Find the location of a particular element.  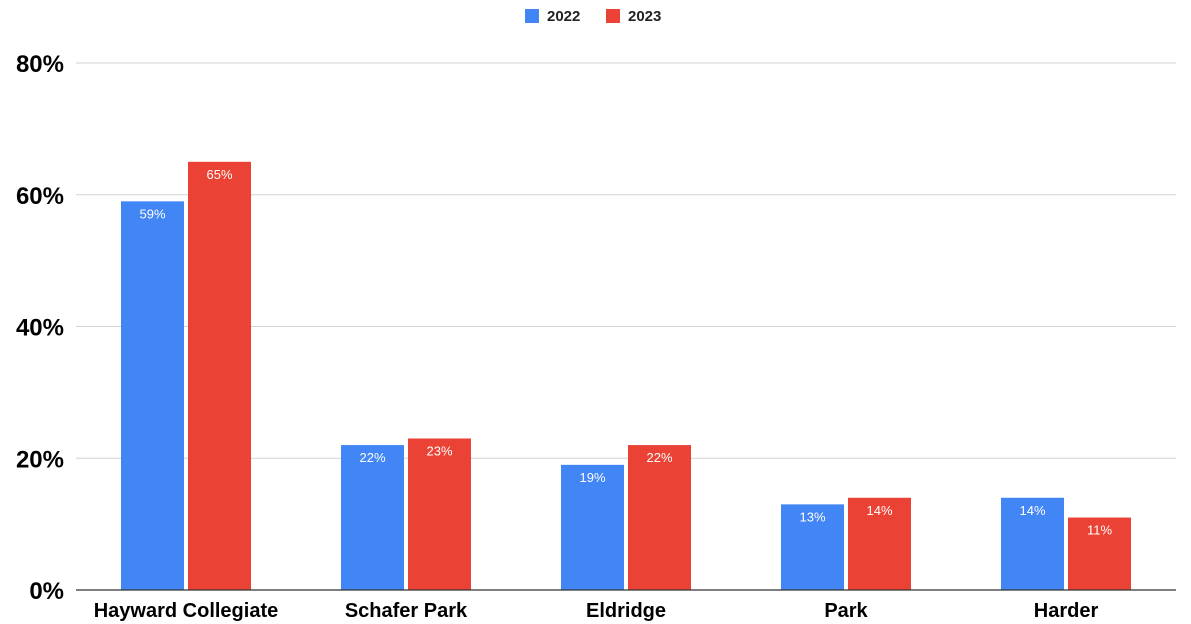

y-tick-label: 60% is located at coordinates (40, 196).